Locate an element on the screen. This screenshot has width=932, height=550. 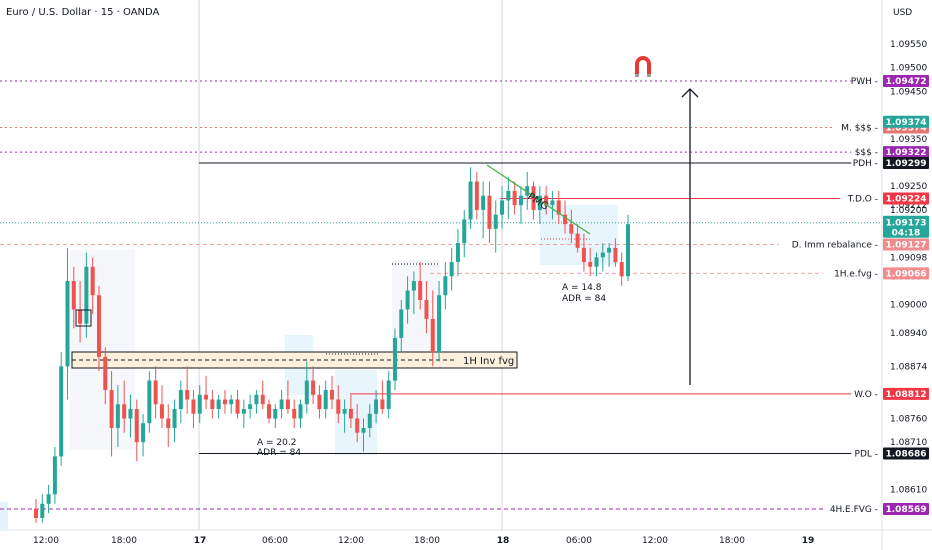
last-price-countdown: 04:18 is located at coordinates (906, 234).